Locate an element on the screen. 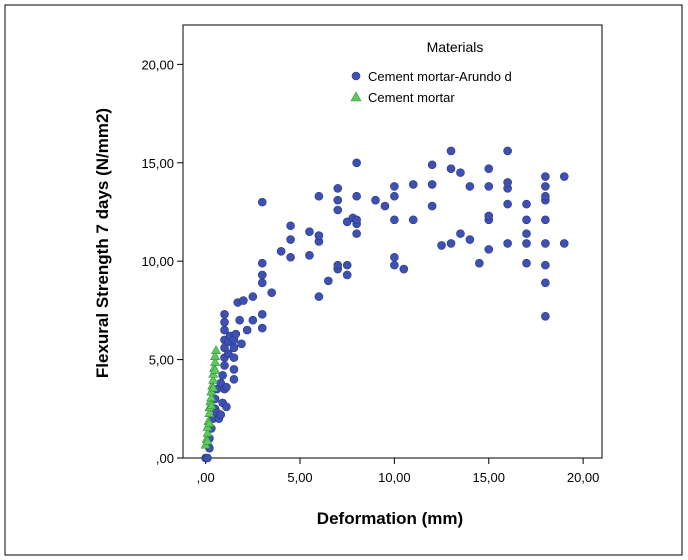 Image resolution: width=688 pixels, height=560 pixels. x-axis: ,00 5,00 10,00 15,00 20,00 is located at coordinates (398, 471).